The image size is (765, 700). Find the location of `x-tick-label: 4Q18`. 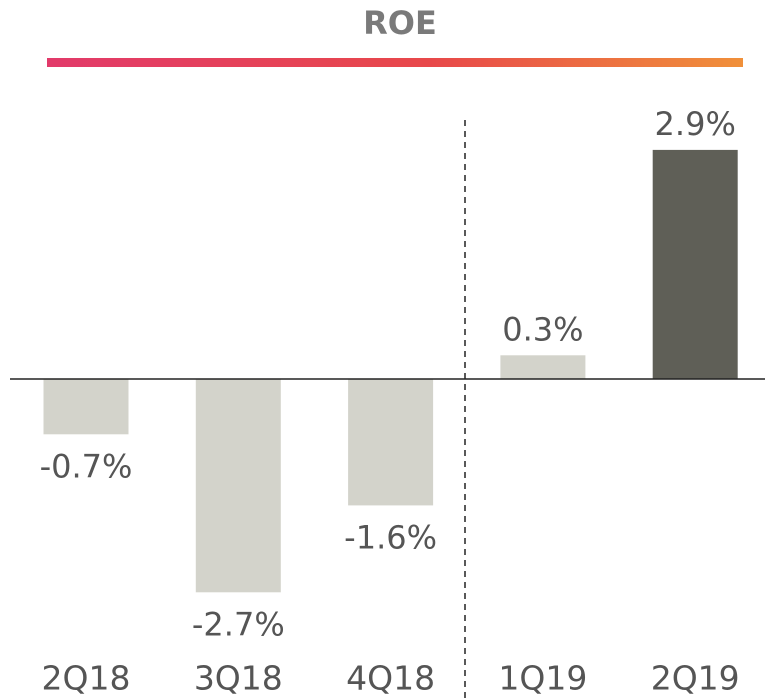

x-tick-label: 4Q18 is located at coordinates (390, 678).